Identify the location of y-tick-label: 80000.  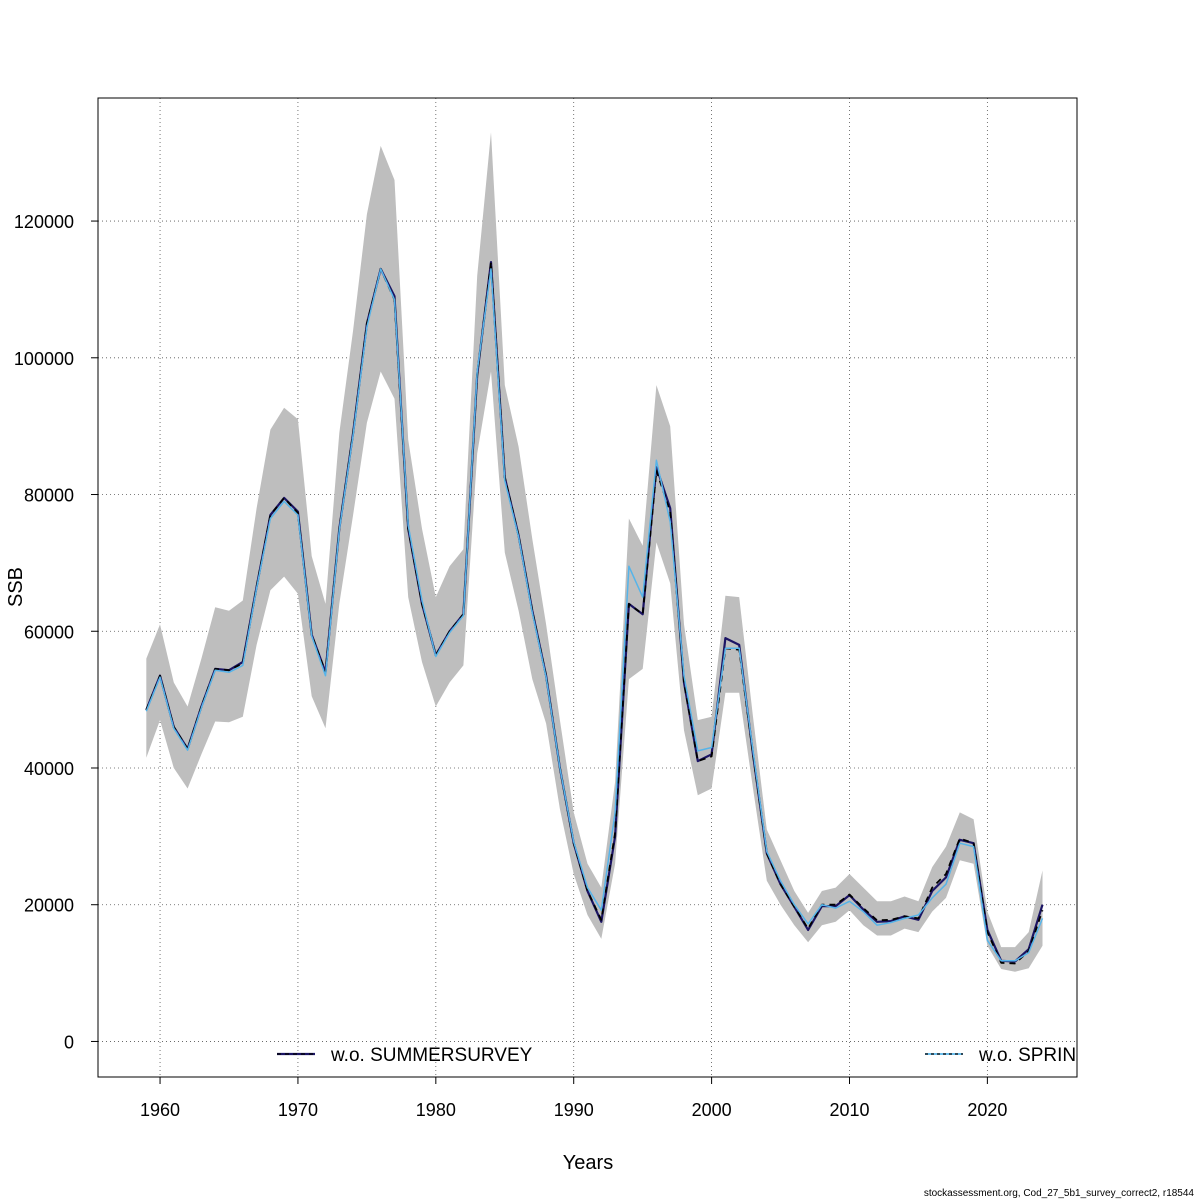
(49, 496).